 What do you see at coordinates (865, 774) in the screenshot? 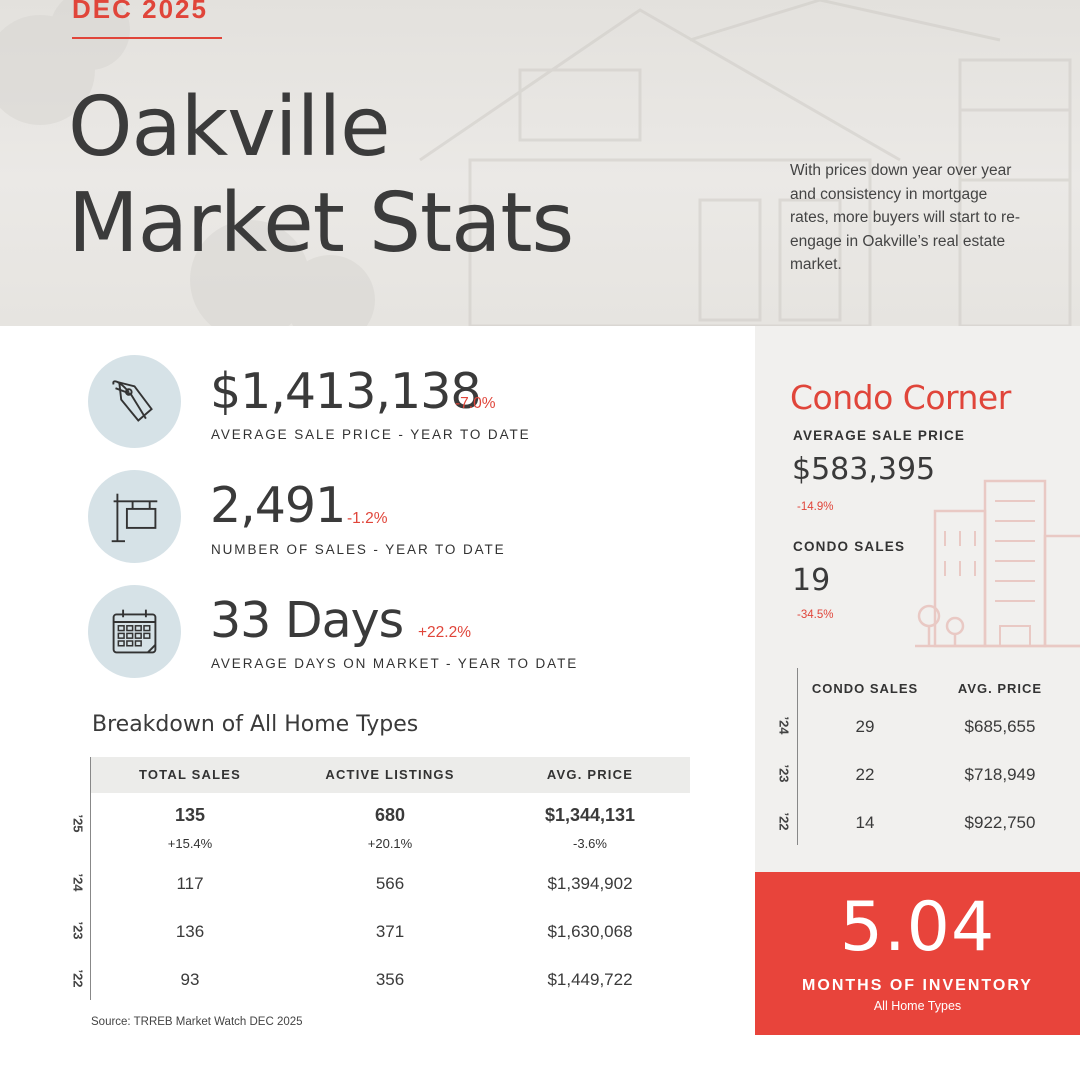
I see `condo-table-cell: 22` at bounding box center [865, 774].